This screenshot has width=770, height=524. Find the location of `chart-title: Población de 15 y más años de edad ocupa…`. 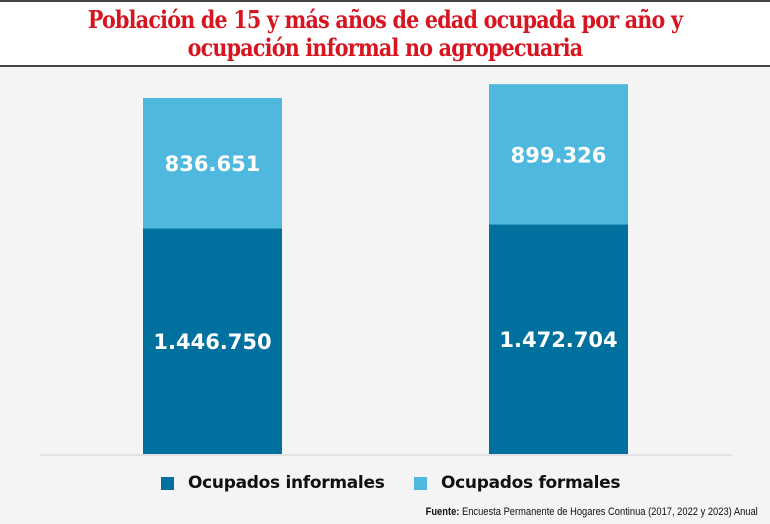

chart-title: Población de 15 y más años de edad ocupa… is located at coordinates (385, 34).